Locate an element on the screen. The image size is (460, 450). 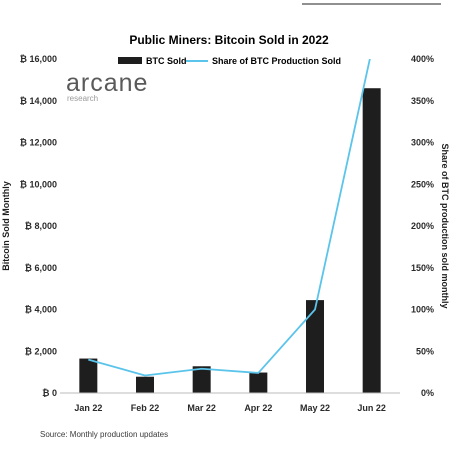
x-tick-label: Jun 22 is located at coordinates (371, 408).